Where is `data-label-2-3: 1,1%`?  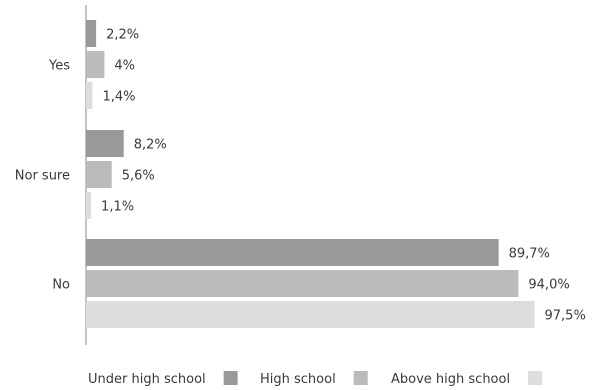 data-label-2-3: 1,1% is located at coordinates (117, 207).